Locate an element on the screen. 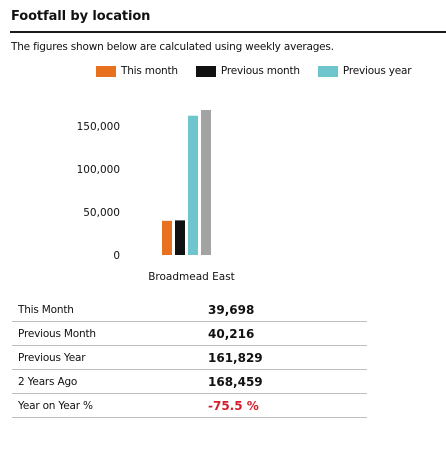  stat-label: Previous Year is located at coordinates (110, 357).